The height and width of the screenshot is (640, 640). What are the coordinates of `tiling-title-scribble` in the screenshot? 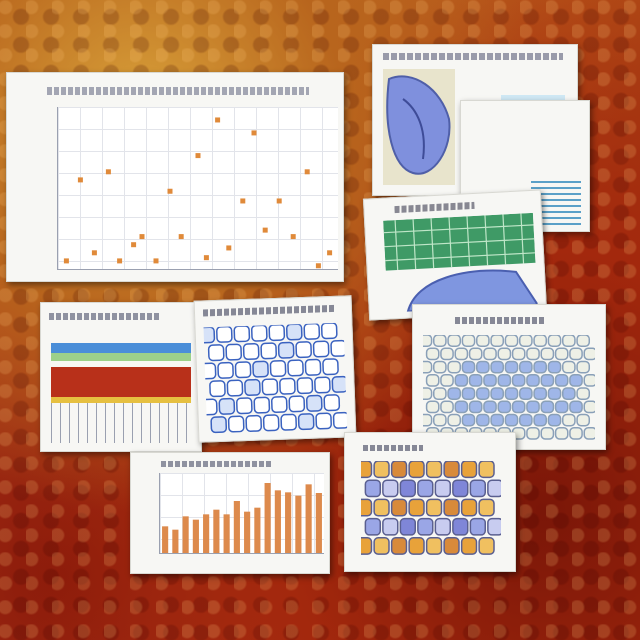 It's located at (393, 448).